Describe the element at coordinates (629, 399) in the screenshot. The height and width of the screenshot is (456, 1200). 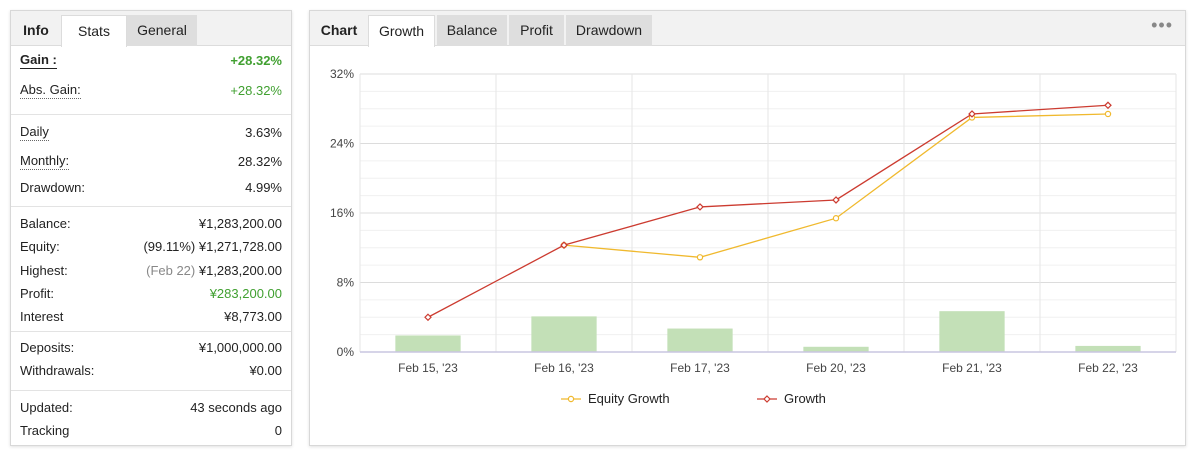
I see `legend-label: Equity Growth` at that location.